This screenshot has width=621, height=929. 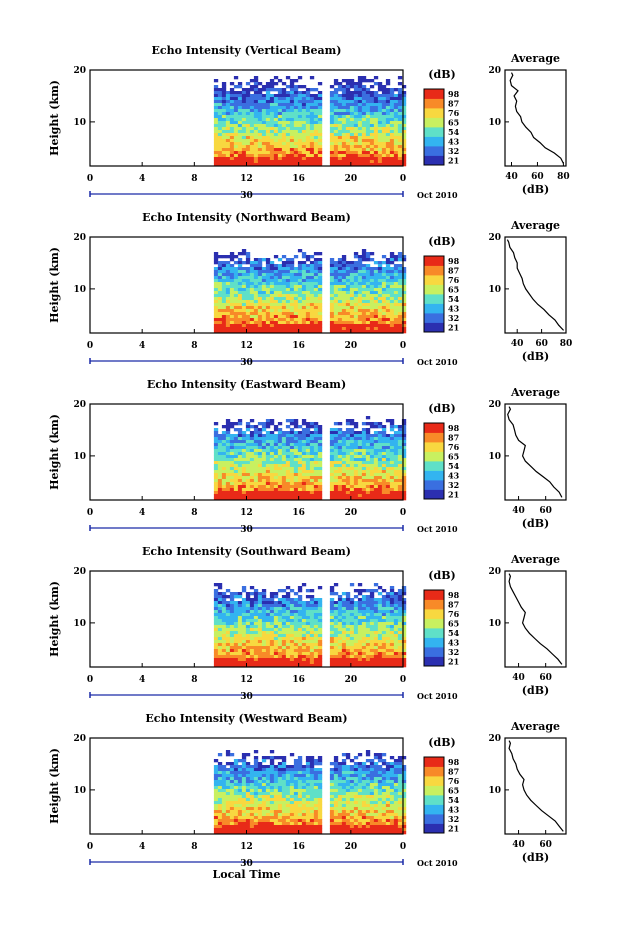 What do you see at coordinates (454, 642) in the screenshot?
I see `colorbar-tick-label: 43` at bounding box center [454, 642].